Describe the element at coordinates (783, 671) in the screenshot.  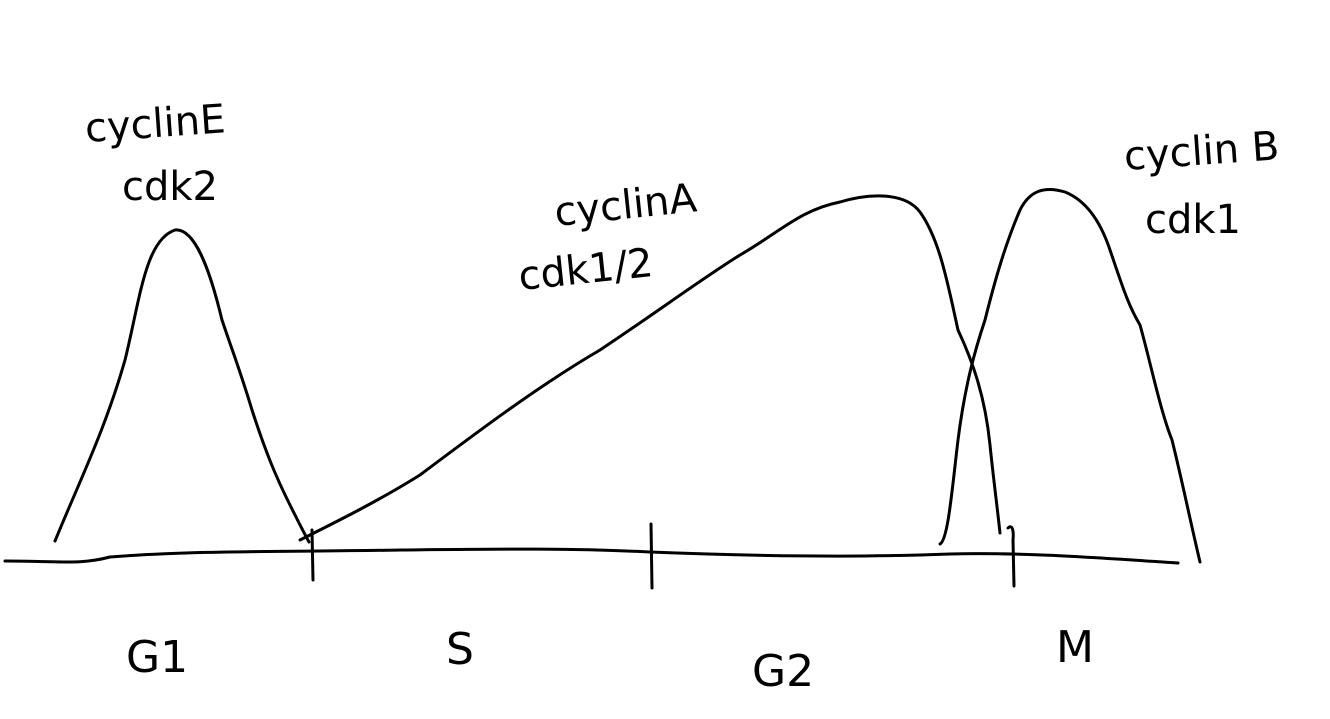
I see `phase-label-g2: G2` at that location.